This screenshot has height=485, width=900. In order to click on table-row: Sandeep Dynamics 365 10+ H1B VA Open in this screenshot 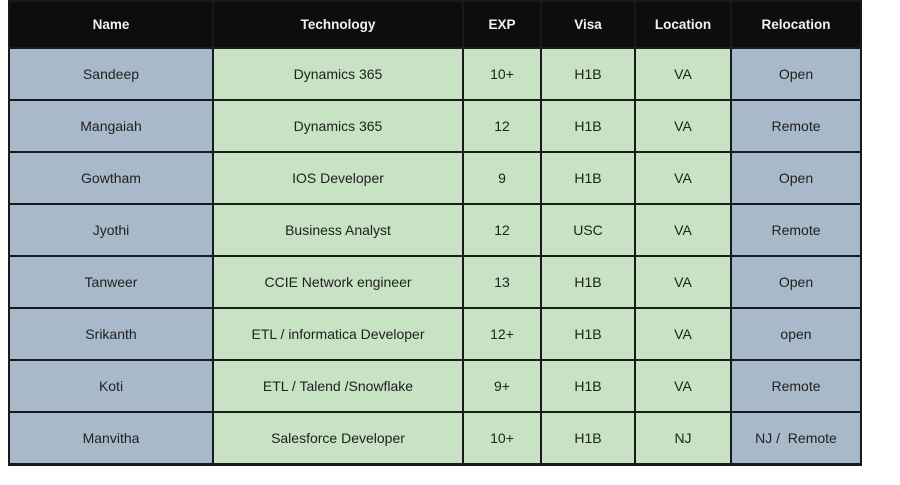, I will do `click(435, 74)`.